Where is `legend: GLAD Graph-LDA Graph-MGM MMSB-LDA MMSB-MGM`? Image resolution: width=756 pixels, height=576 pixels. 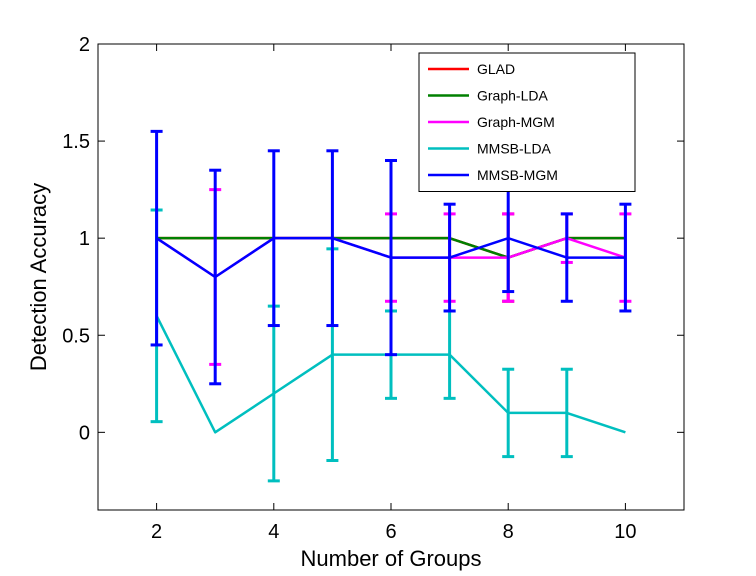 legend: GLAD Graph-LDA Graph-MGM MMSB-LDA MMSB-MGM is located at coordinates (527, 122).